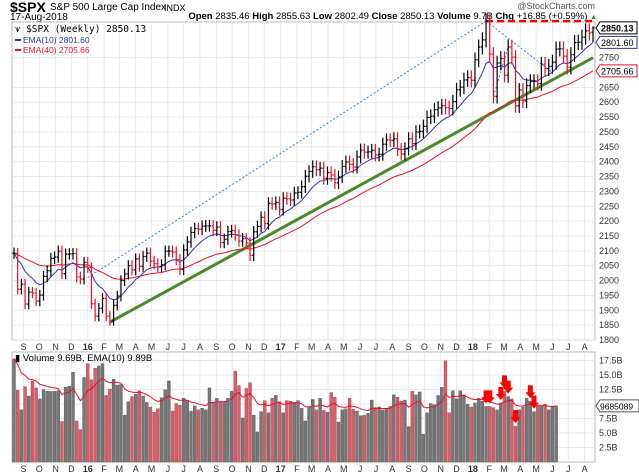  I want to click on y-tick-label: 2450, so click(609, 147).